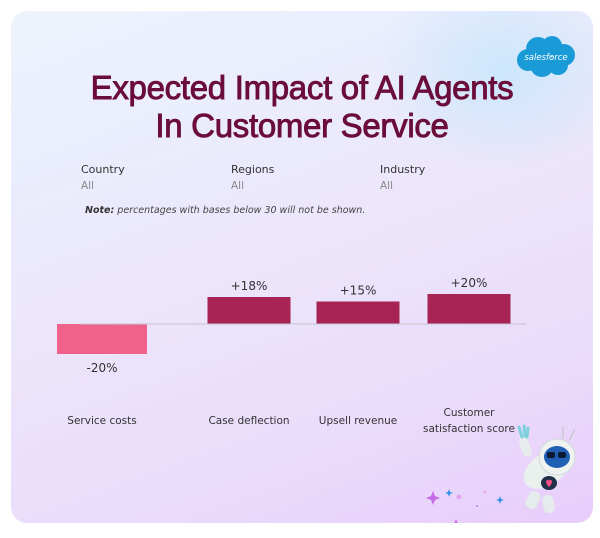  What do you see at coordinates (102, 339) in the screenshot?
I see `bar-service-costs` at bounding box center [102, 339].